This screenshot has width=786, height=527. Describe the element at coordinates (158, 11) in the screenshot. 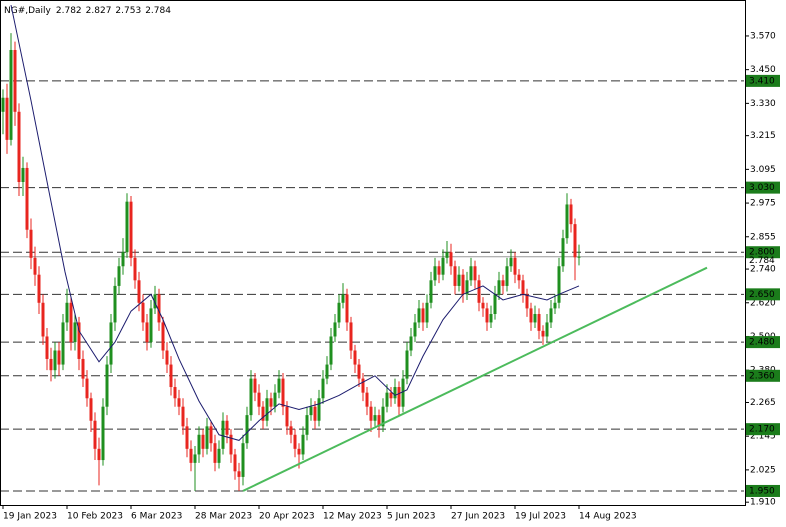

I see `ohlc-close: 2.784` at that location.